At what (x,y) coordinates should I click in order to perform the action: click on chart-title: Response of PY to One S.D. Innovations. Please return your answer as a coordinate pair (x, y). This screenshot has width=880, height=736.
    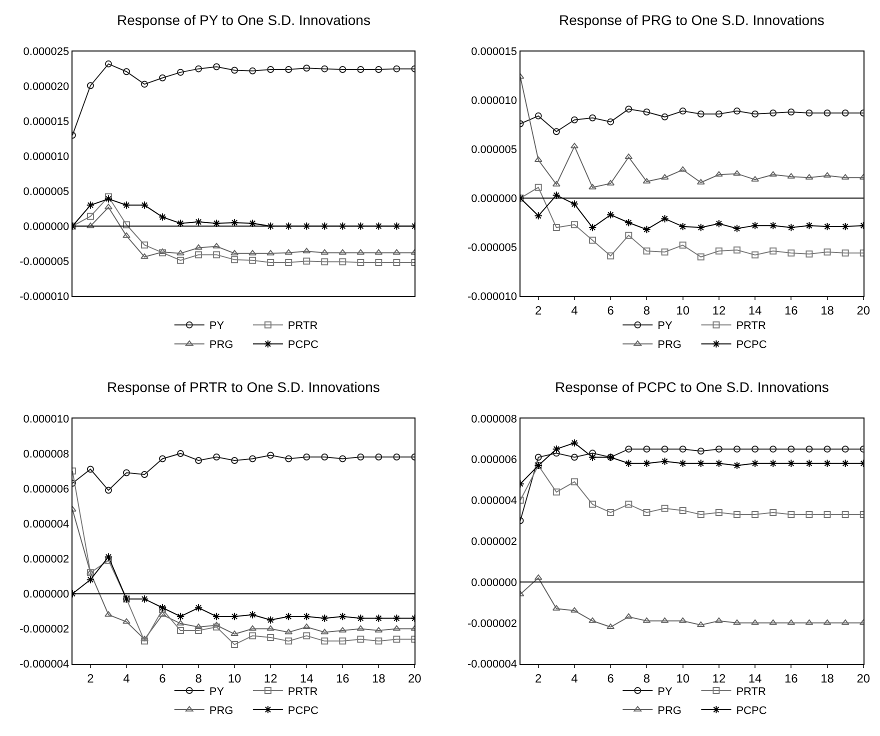
    Looking at the image, I should click on (243, 20).